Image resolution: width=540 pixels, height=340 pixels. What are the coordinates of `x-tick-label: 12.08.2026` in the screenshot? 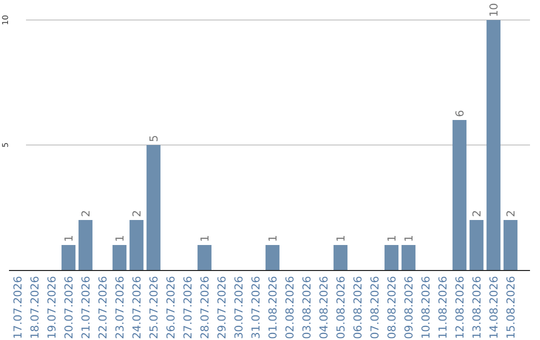 It's located at (460, 307).